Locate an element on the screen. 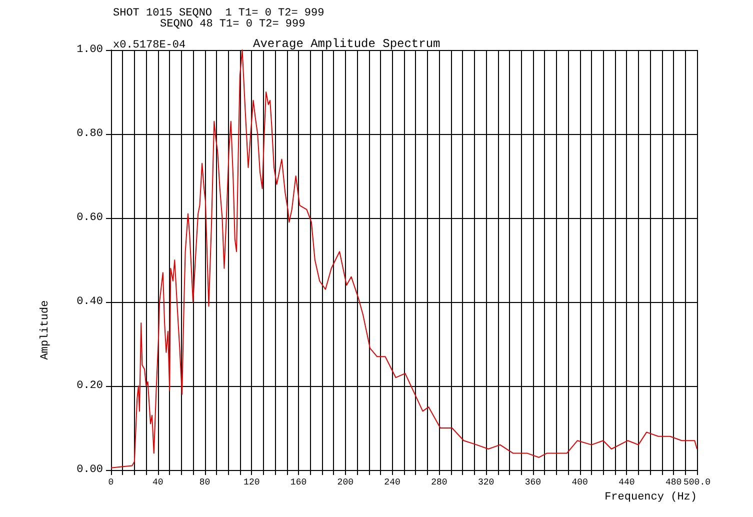 This screenshot has height=517, width=753. y-tick-label: 0.00 is located at coordinates (89, 470).